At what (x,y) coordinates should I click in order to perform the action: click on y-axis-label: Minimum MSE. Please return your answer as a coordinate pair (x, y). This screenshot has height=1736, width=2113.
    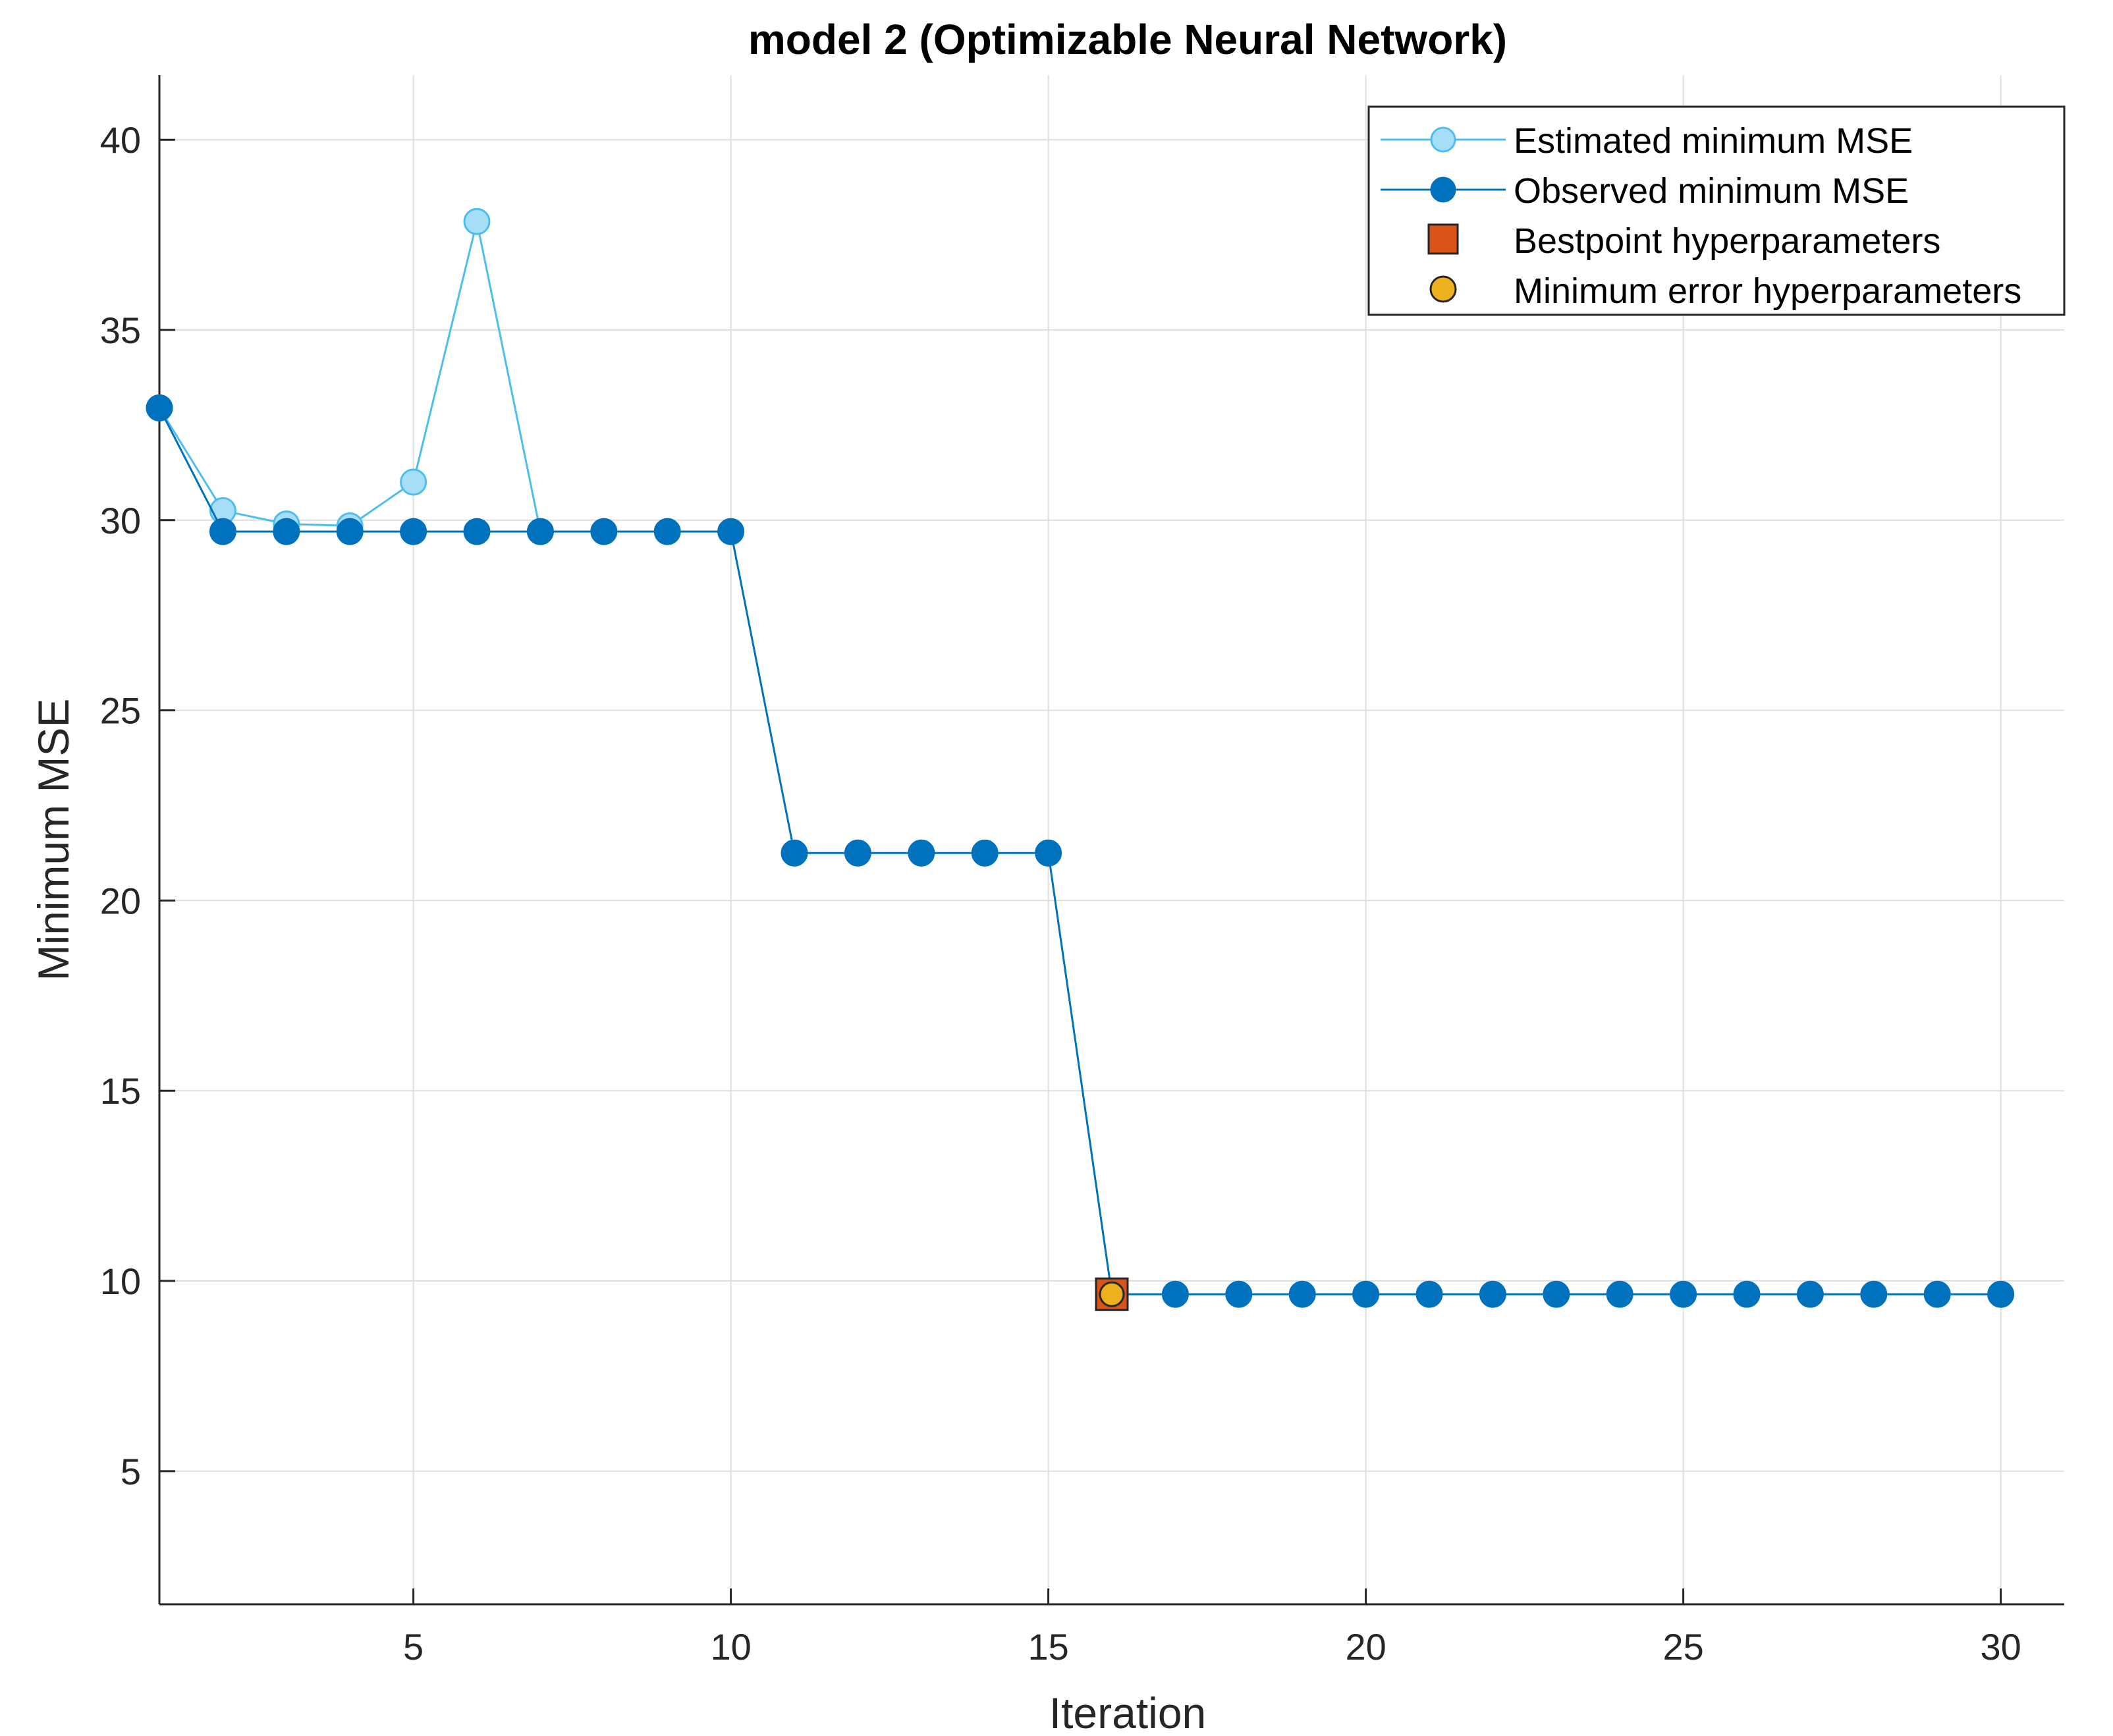
    Looking at the image, I should click on (53, 839).